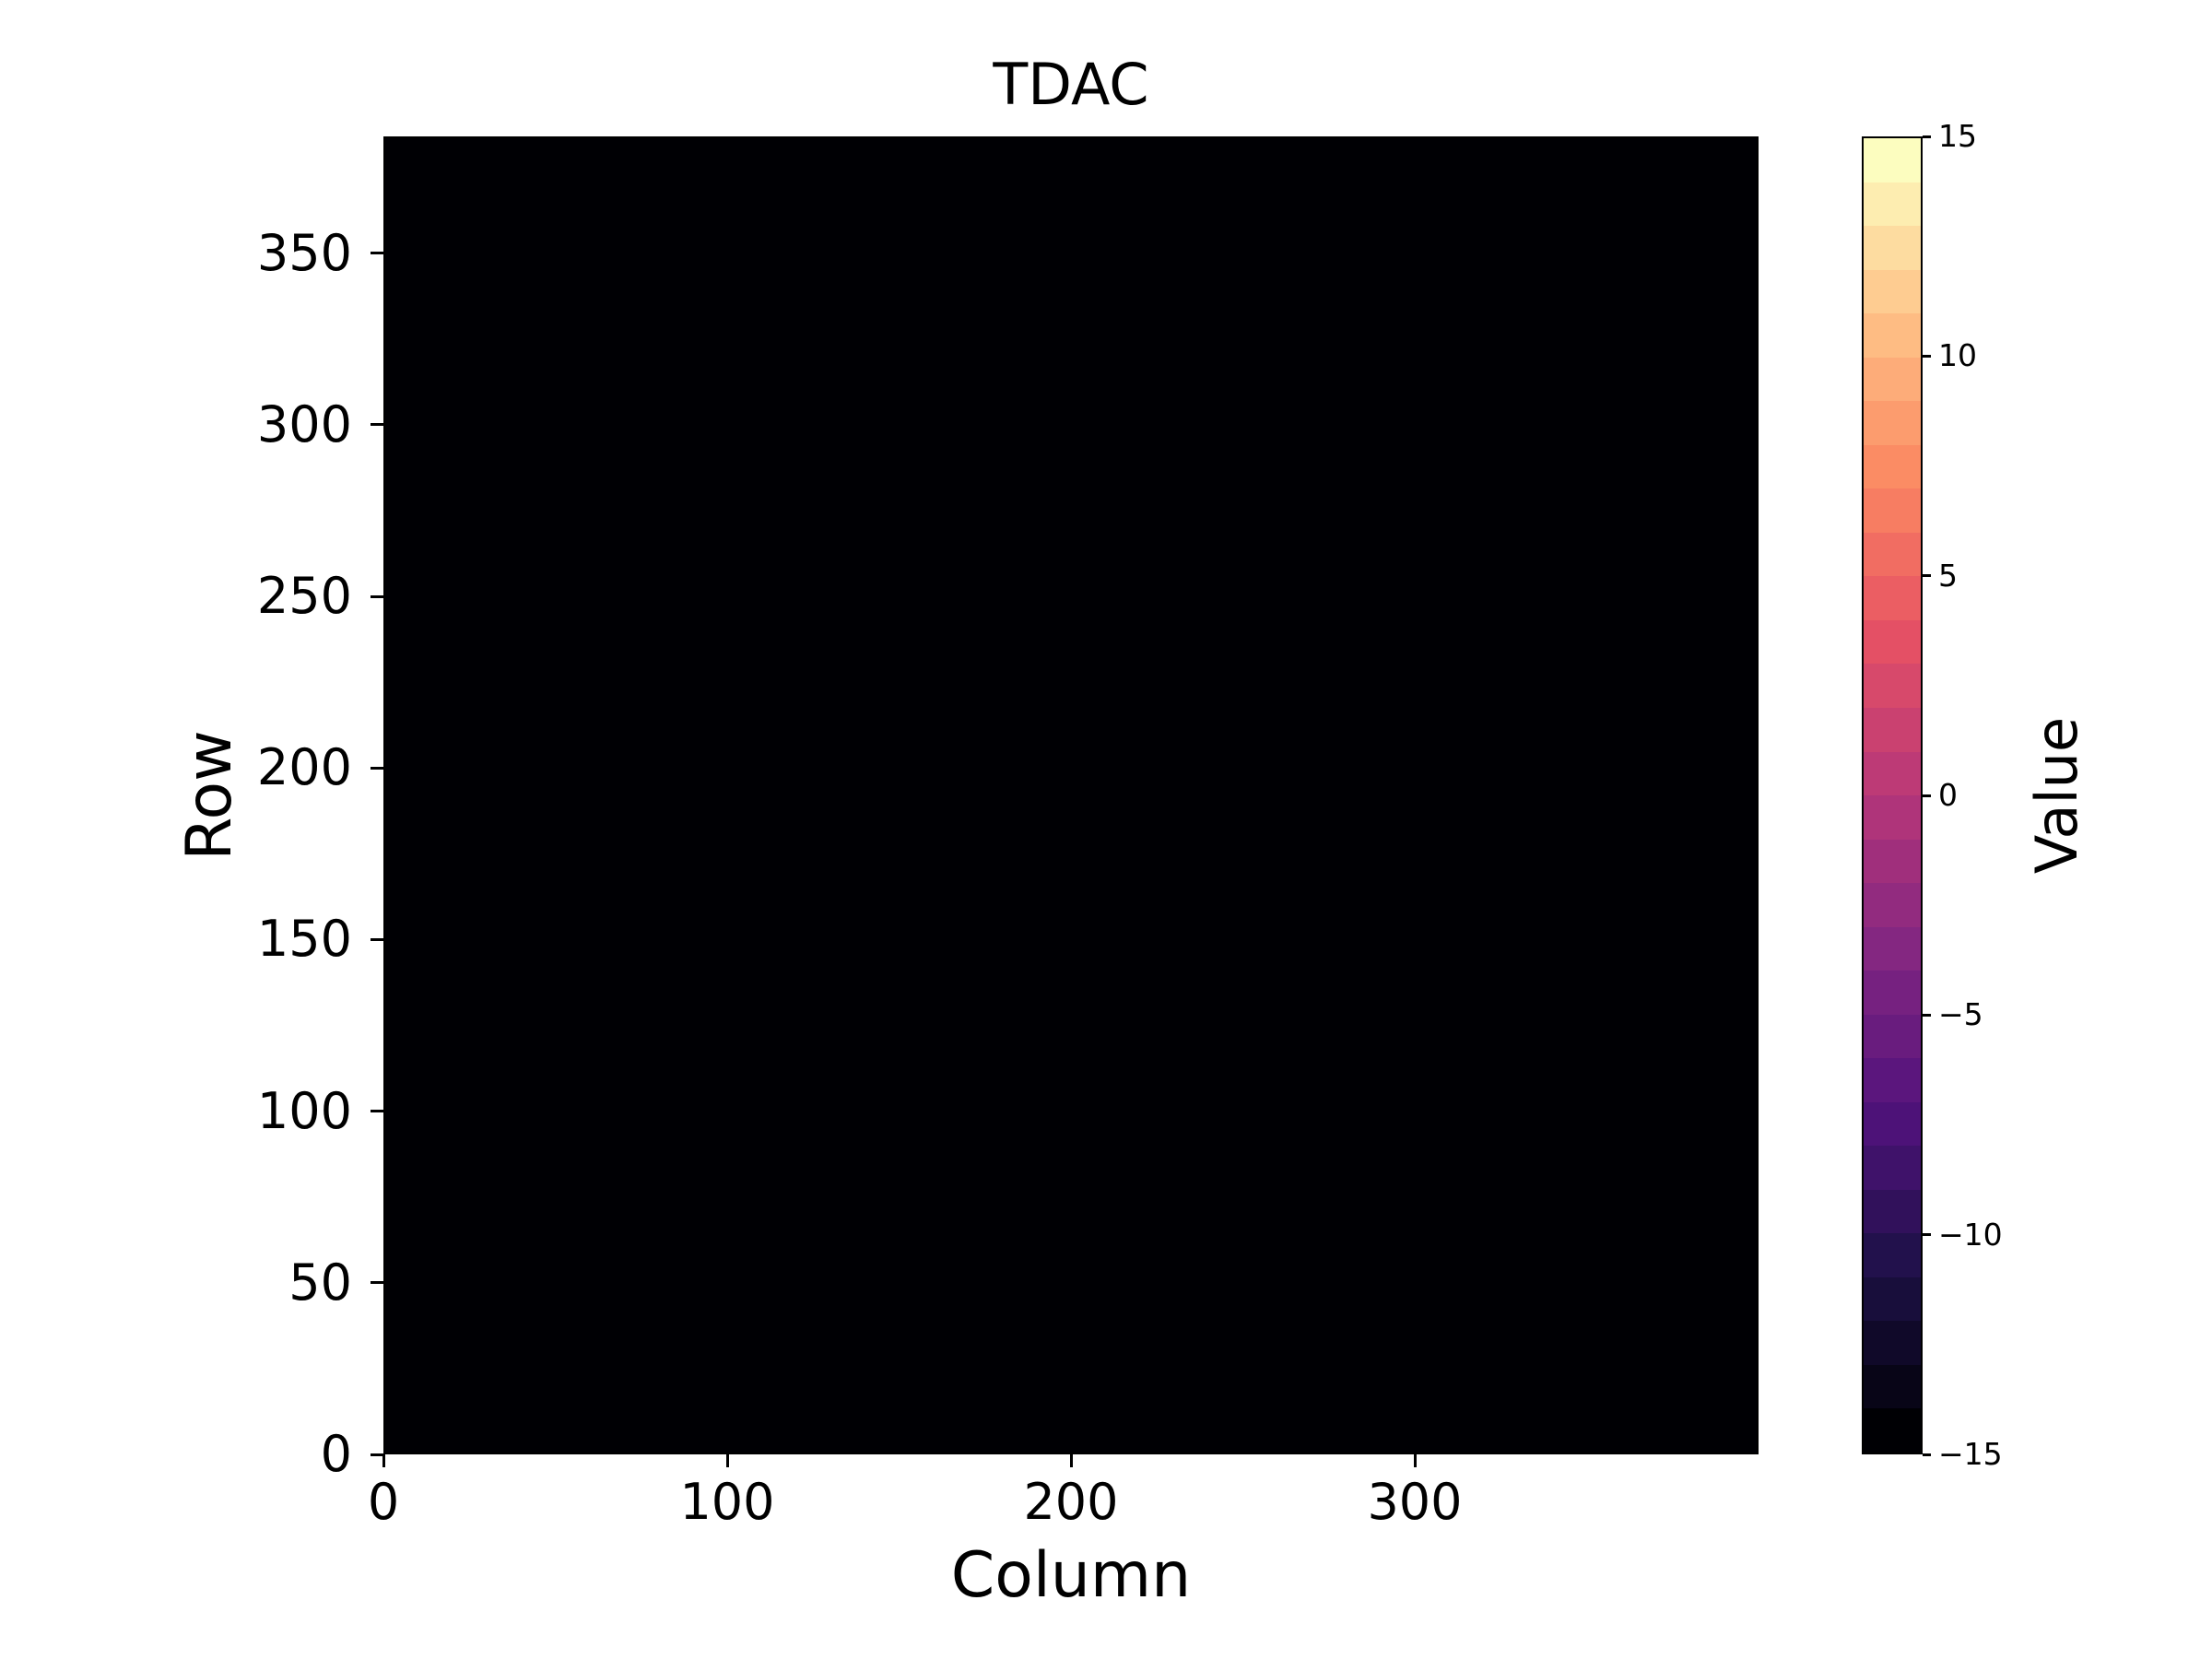  I want to click on x-axis-label: Column, so click(1071, 1575).